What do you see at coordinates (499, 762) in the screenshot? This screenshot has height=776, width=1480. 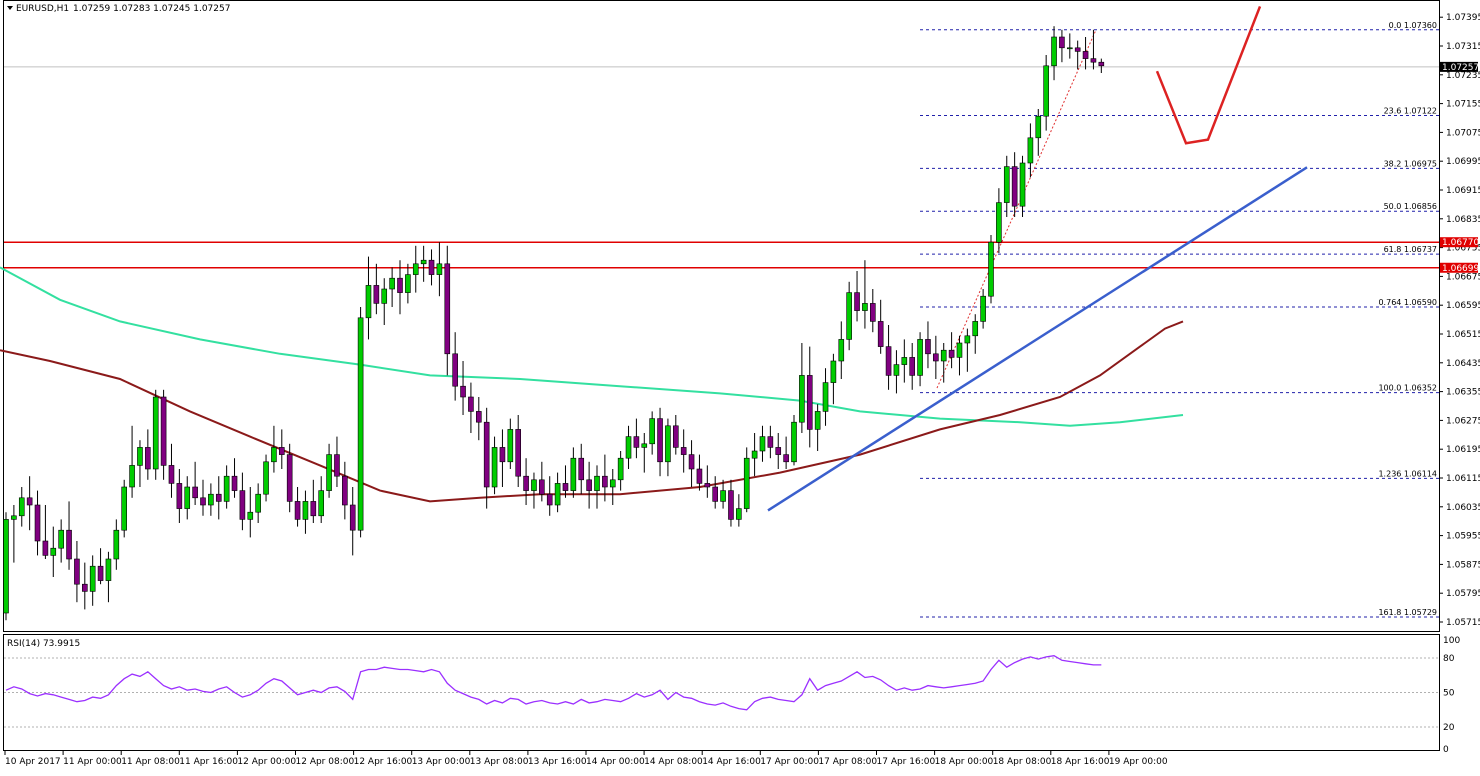 I see `time-tick-label: 13 Apr 08:00` at bounding box center [499, 762].